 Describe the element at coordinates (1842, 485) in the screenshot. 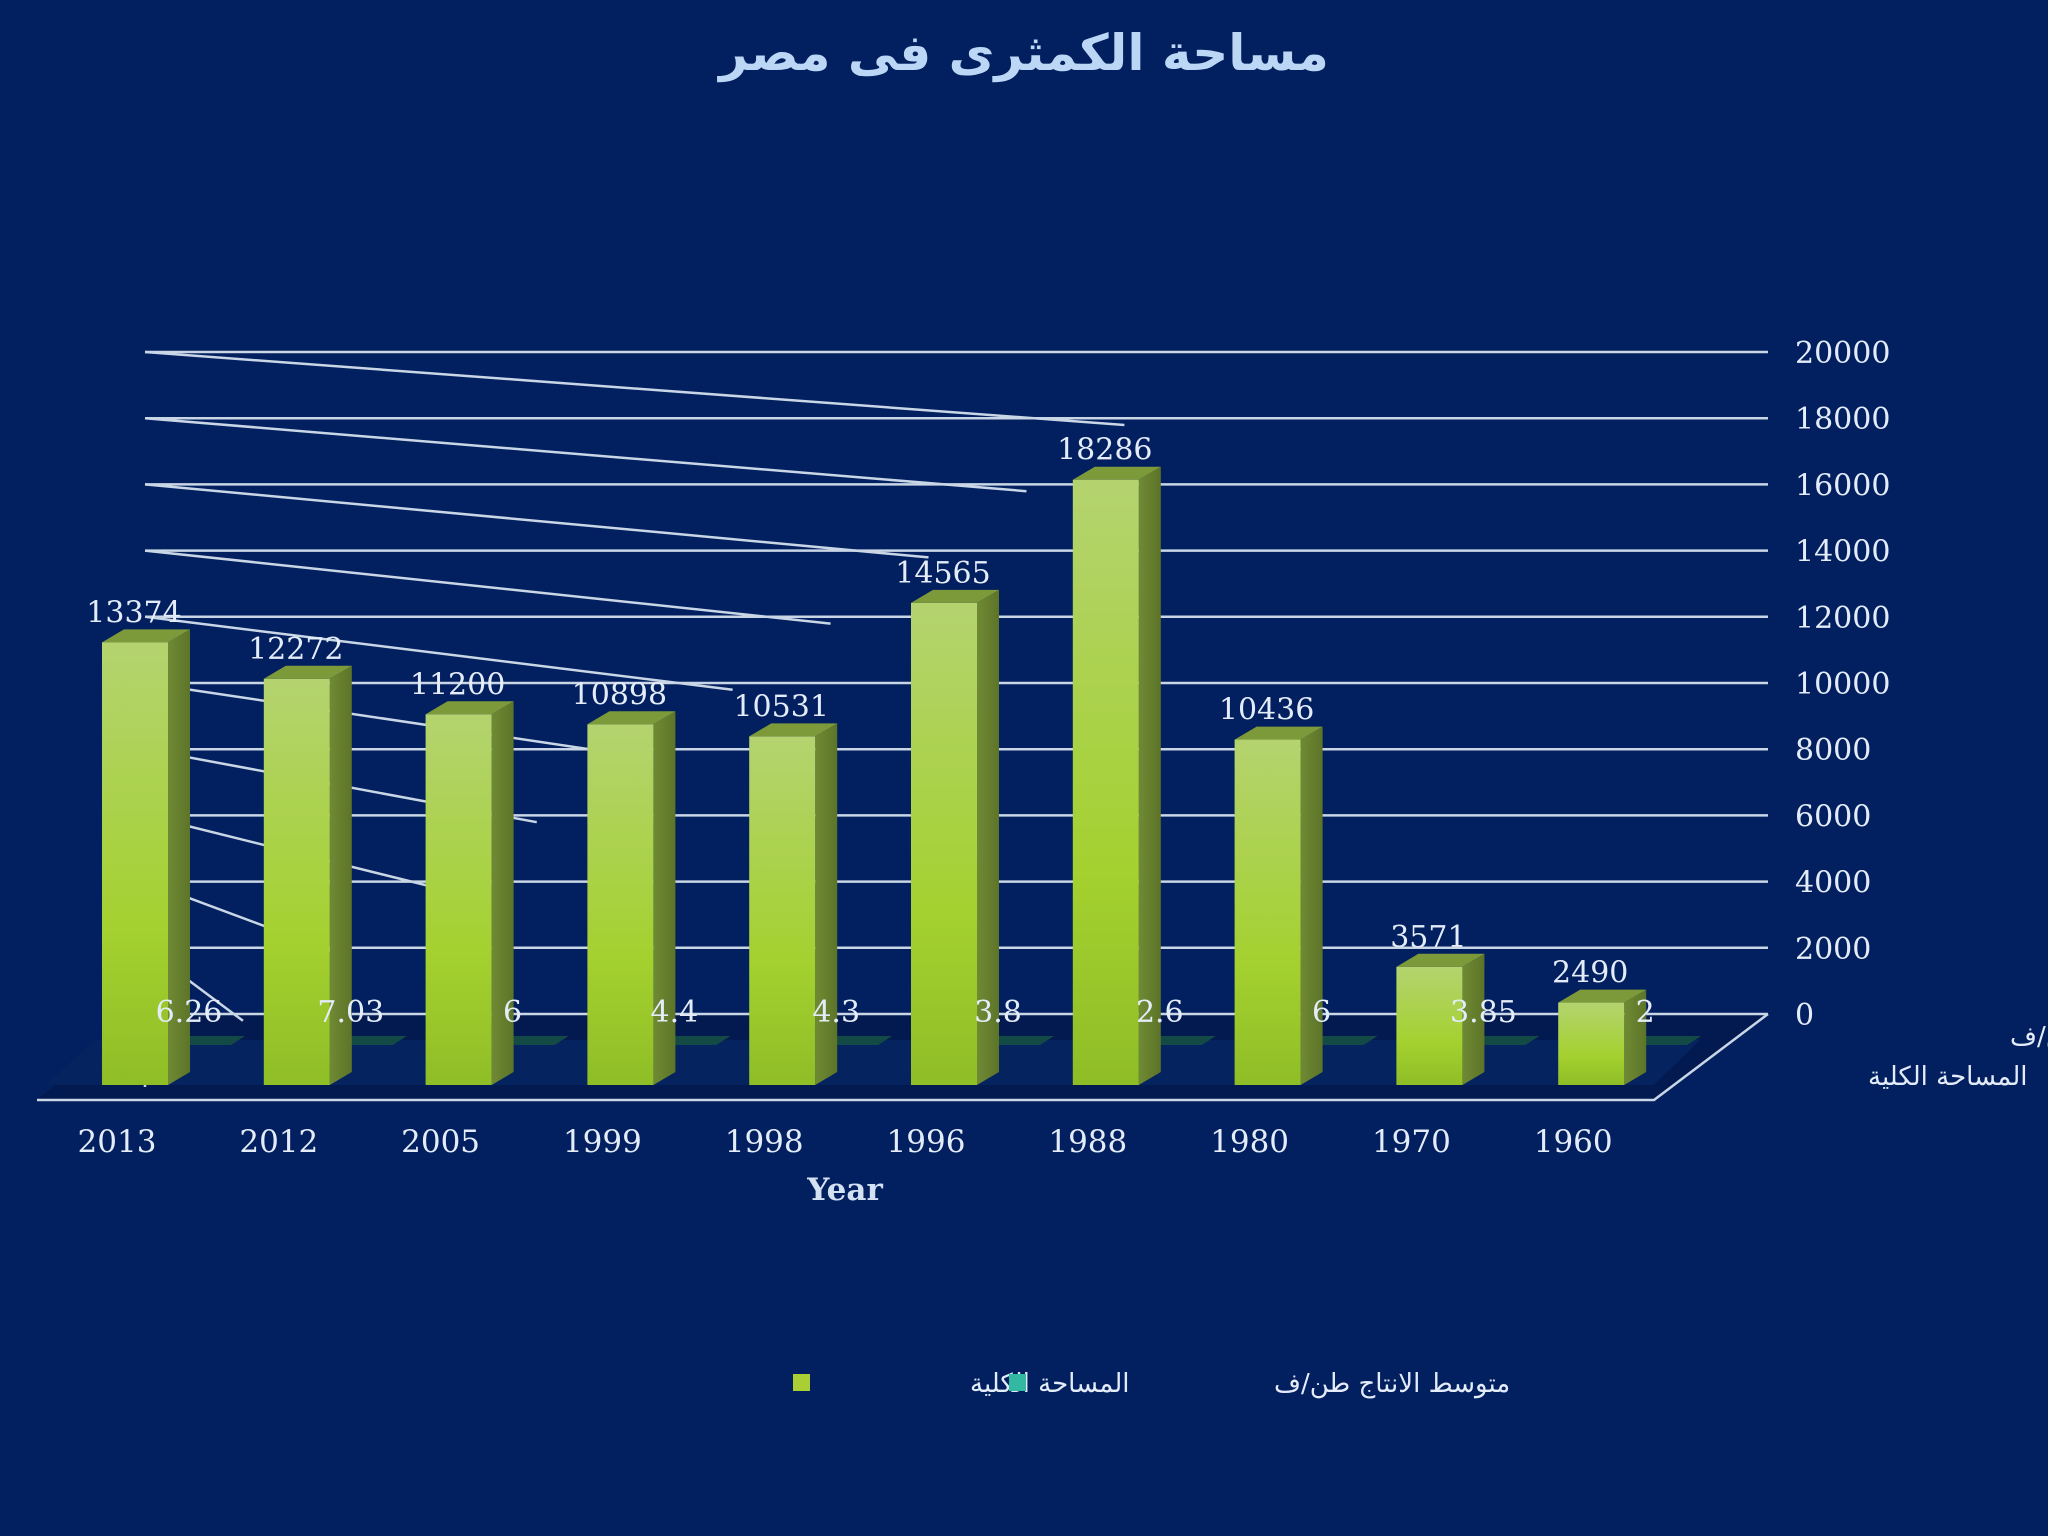

I see `y-tick-label: 16000` at that location.